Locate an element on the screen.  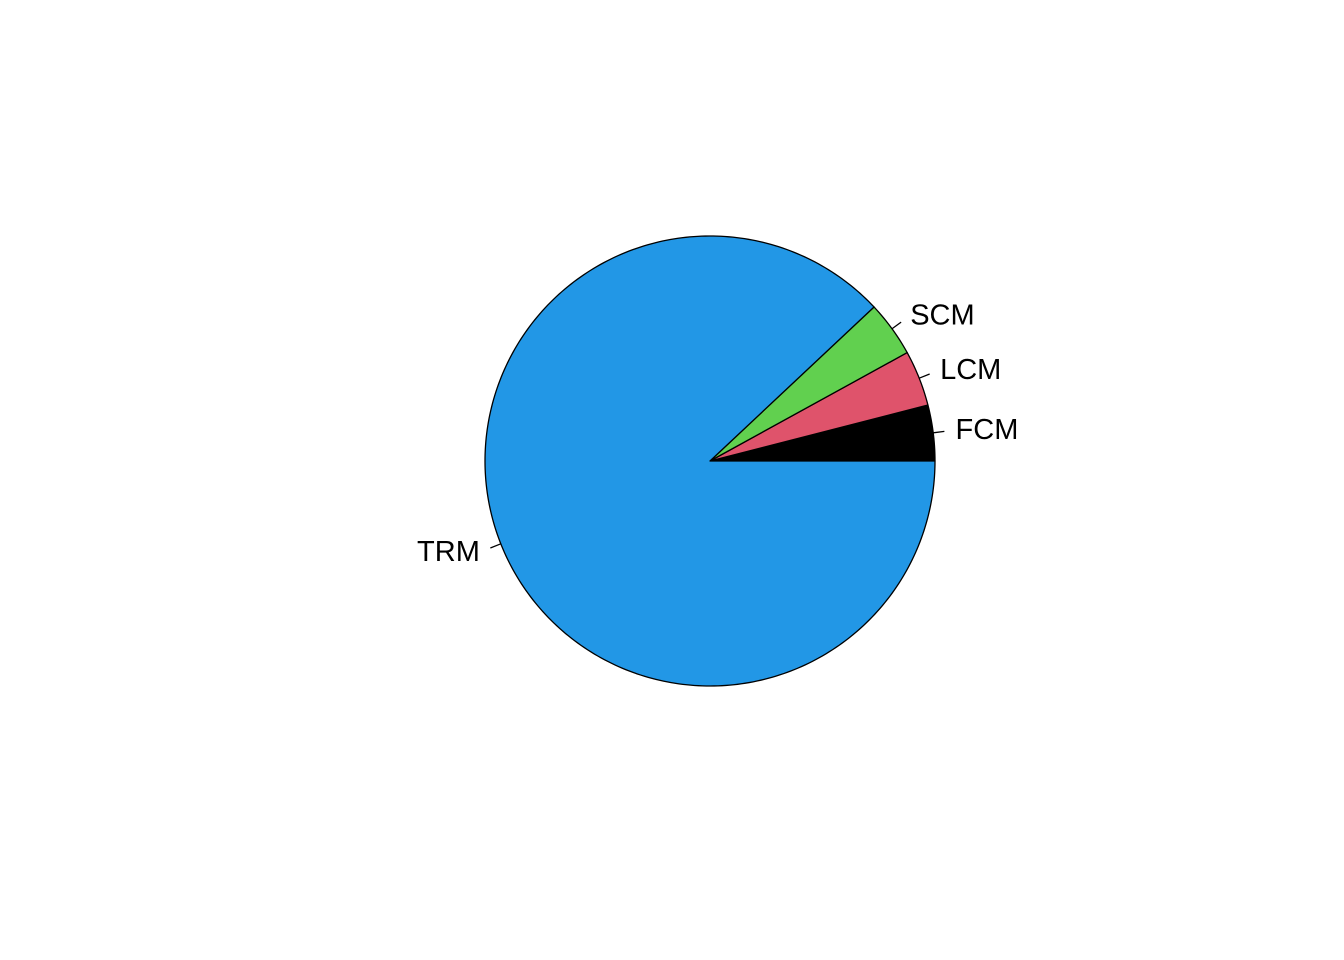
pie-slice-scm is located at coordinates (808, 384).